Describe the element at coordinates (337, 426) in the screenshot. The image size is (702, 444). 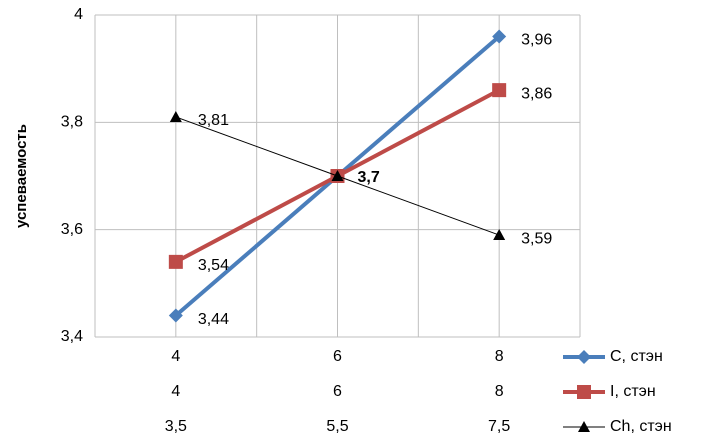
I see `x-tick-label: 5,5` at that location.